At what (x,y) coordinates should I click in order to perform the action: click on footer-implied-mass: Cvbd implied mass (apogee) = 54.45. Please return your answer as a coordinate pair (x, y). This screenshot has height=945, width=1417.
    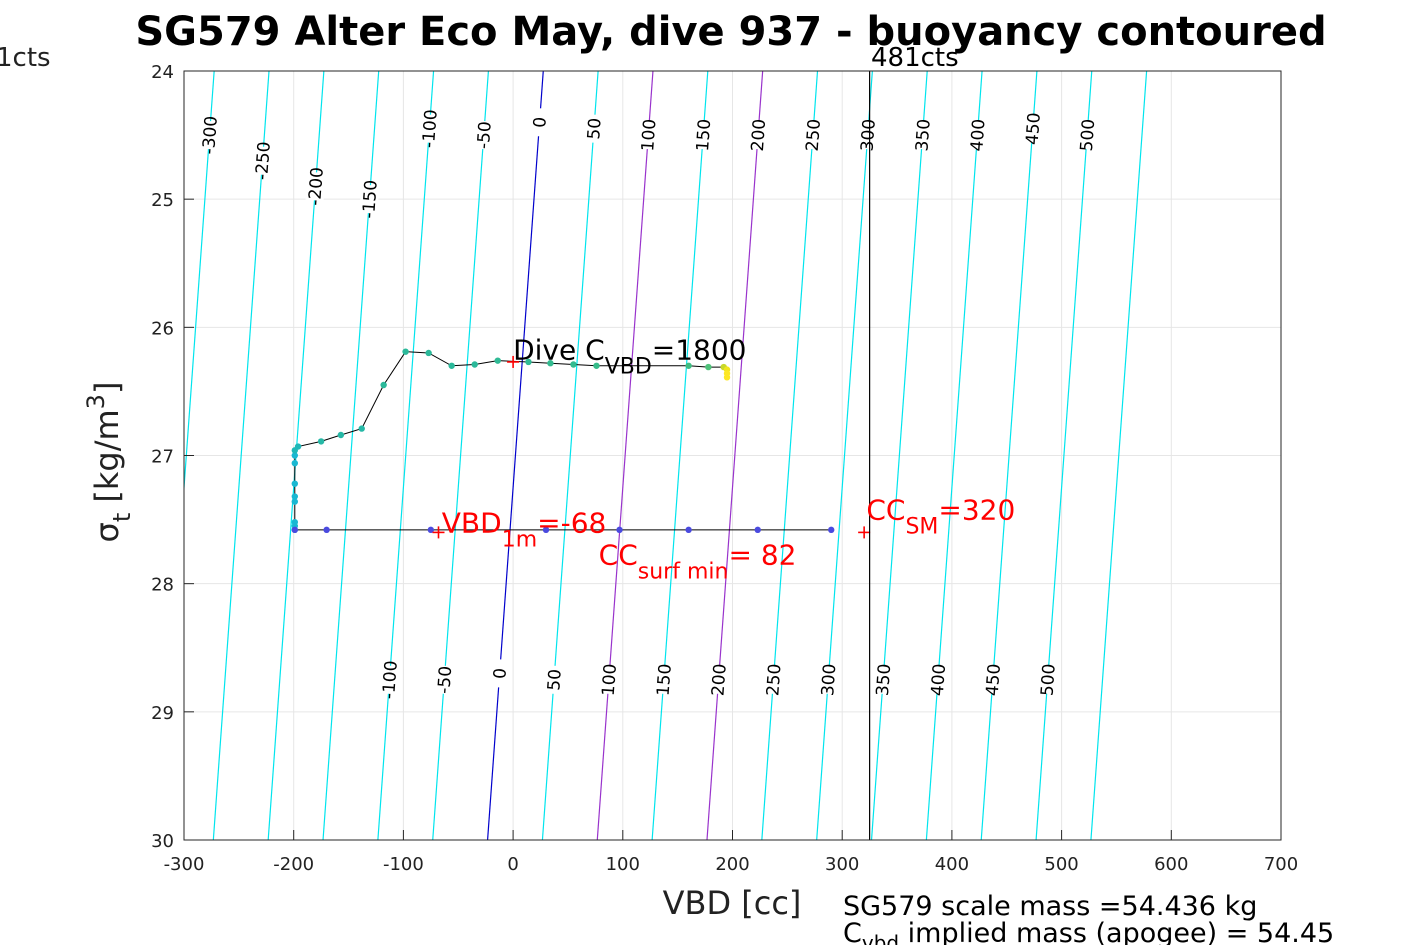
    Looking at the image, I should click on (1088, 931).